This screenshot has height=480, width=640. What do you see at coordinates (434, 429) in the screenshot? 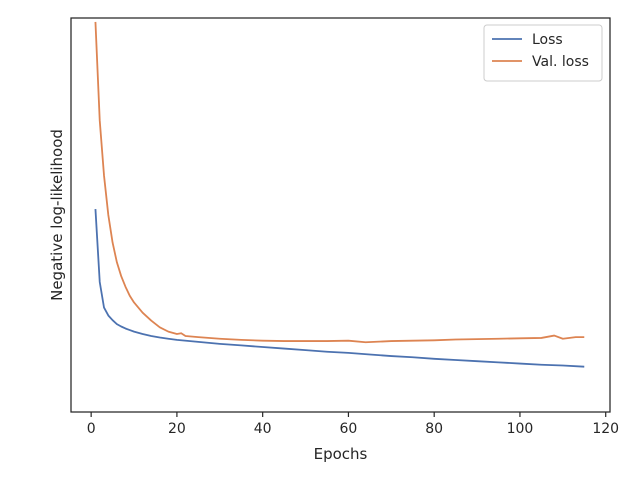
I see `x-tick-label: 80` at bounding box center [434, 429].